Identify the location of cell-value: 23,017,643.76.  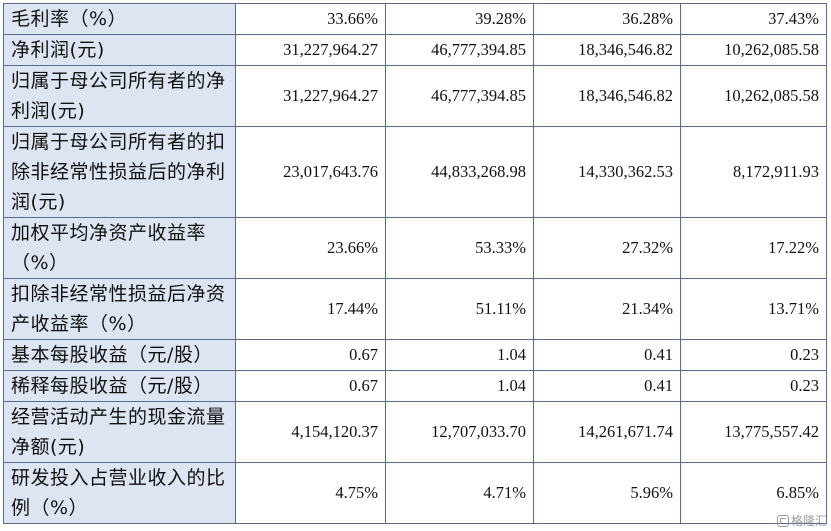
(310, 172).